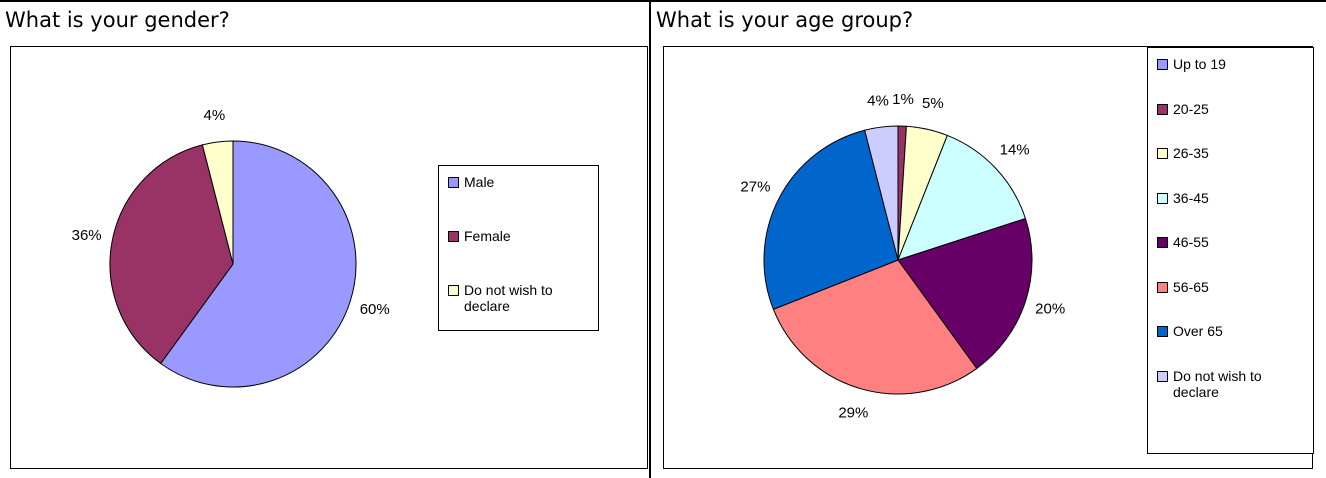 The height and width of the screenshot is (478, 1326). What do you see at coordinates (117, 20) in the screenshot?
I see `chart-title: What is your gender?` at bounding box center [117, 20].